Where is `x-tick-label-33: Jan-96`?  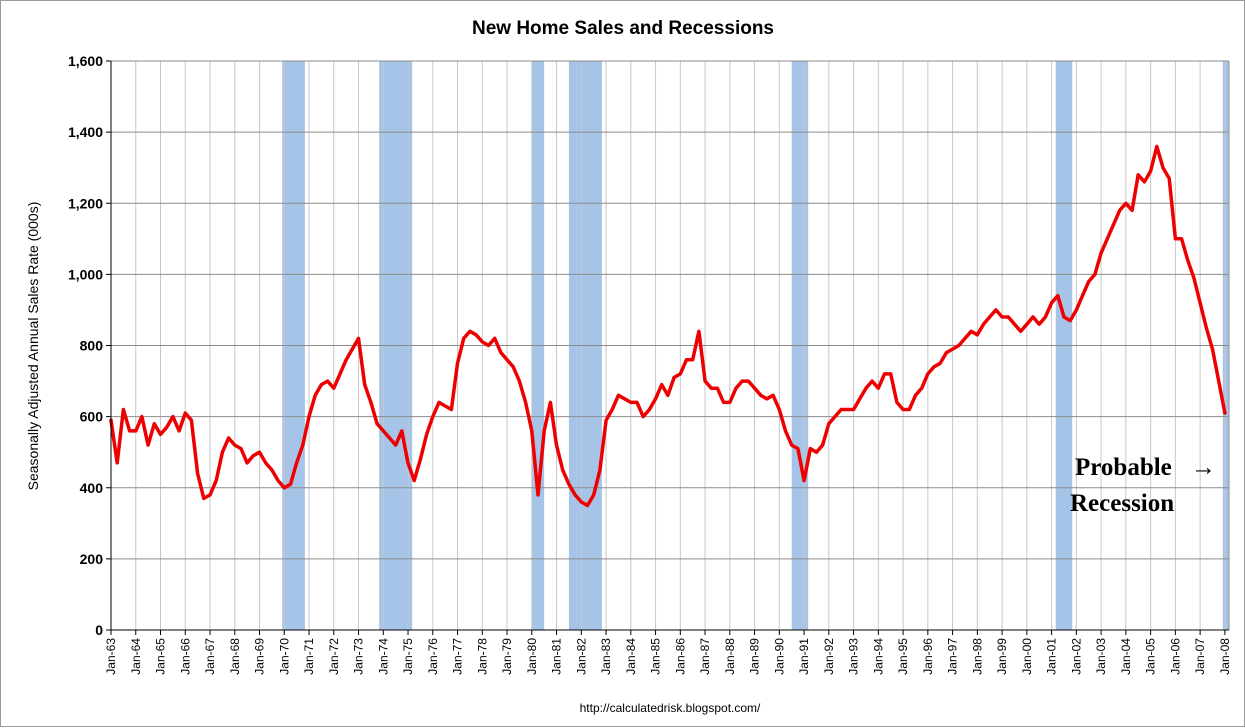
x-tick-label-33: Jan-96 is located at coordinates (928, 656).